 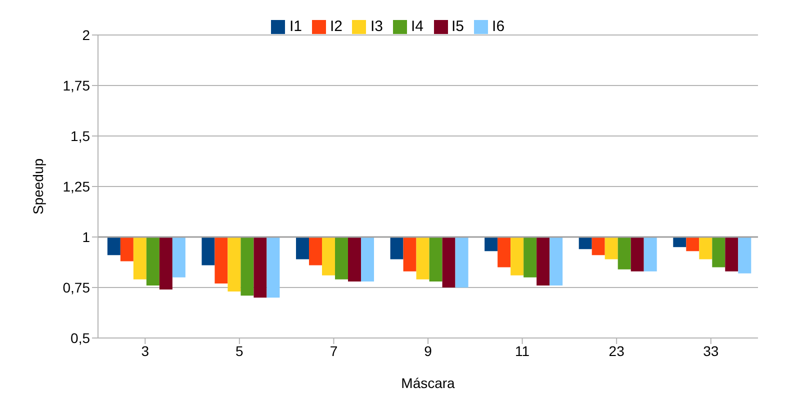 I want to click on y-tick-label: 1, so click(x=86, y=236).